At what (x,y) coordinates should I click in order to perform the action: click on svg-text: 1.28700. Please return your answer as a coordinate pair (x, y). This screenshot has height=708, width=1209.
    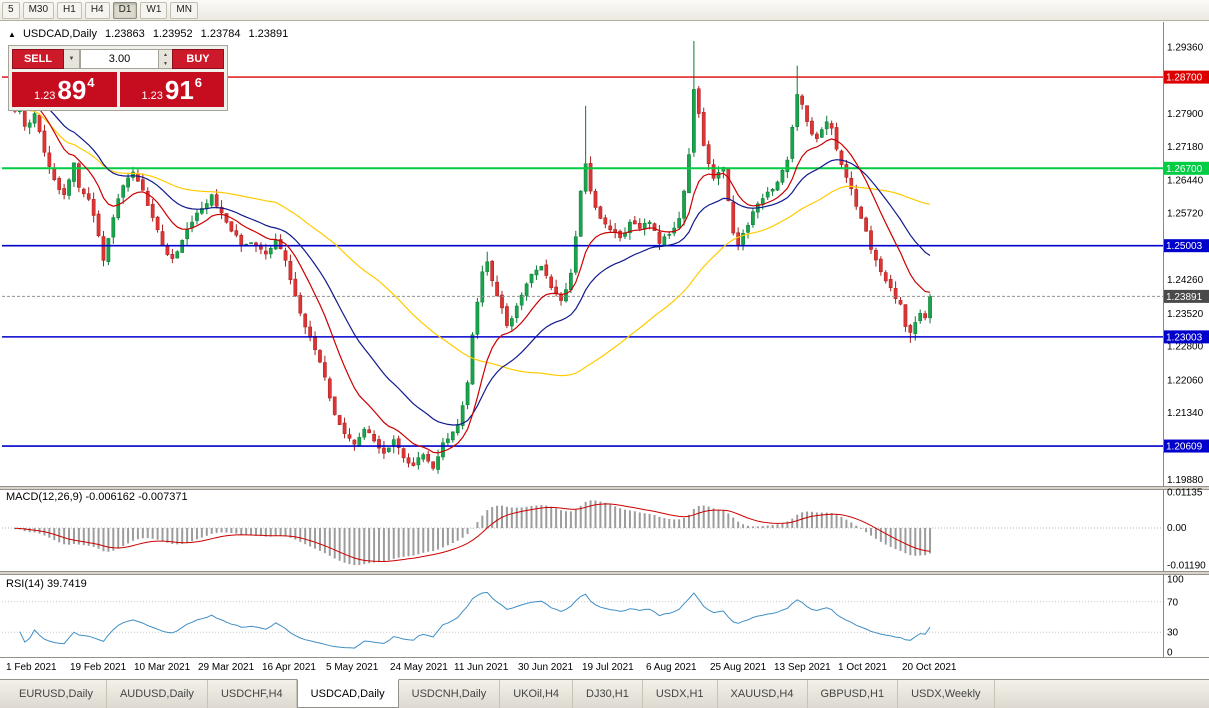
    Looking at the image, I should click on (1184, 78).